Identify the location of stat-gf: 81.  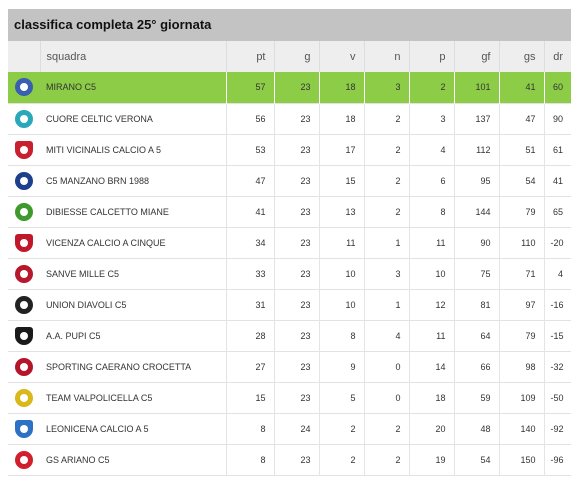
(476, 304).